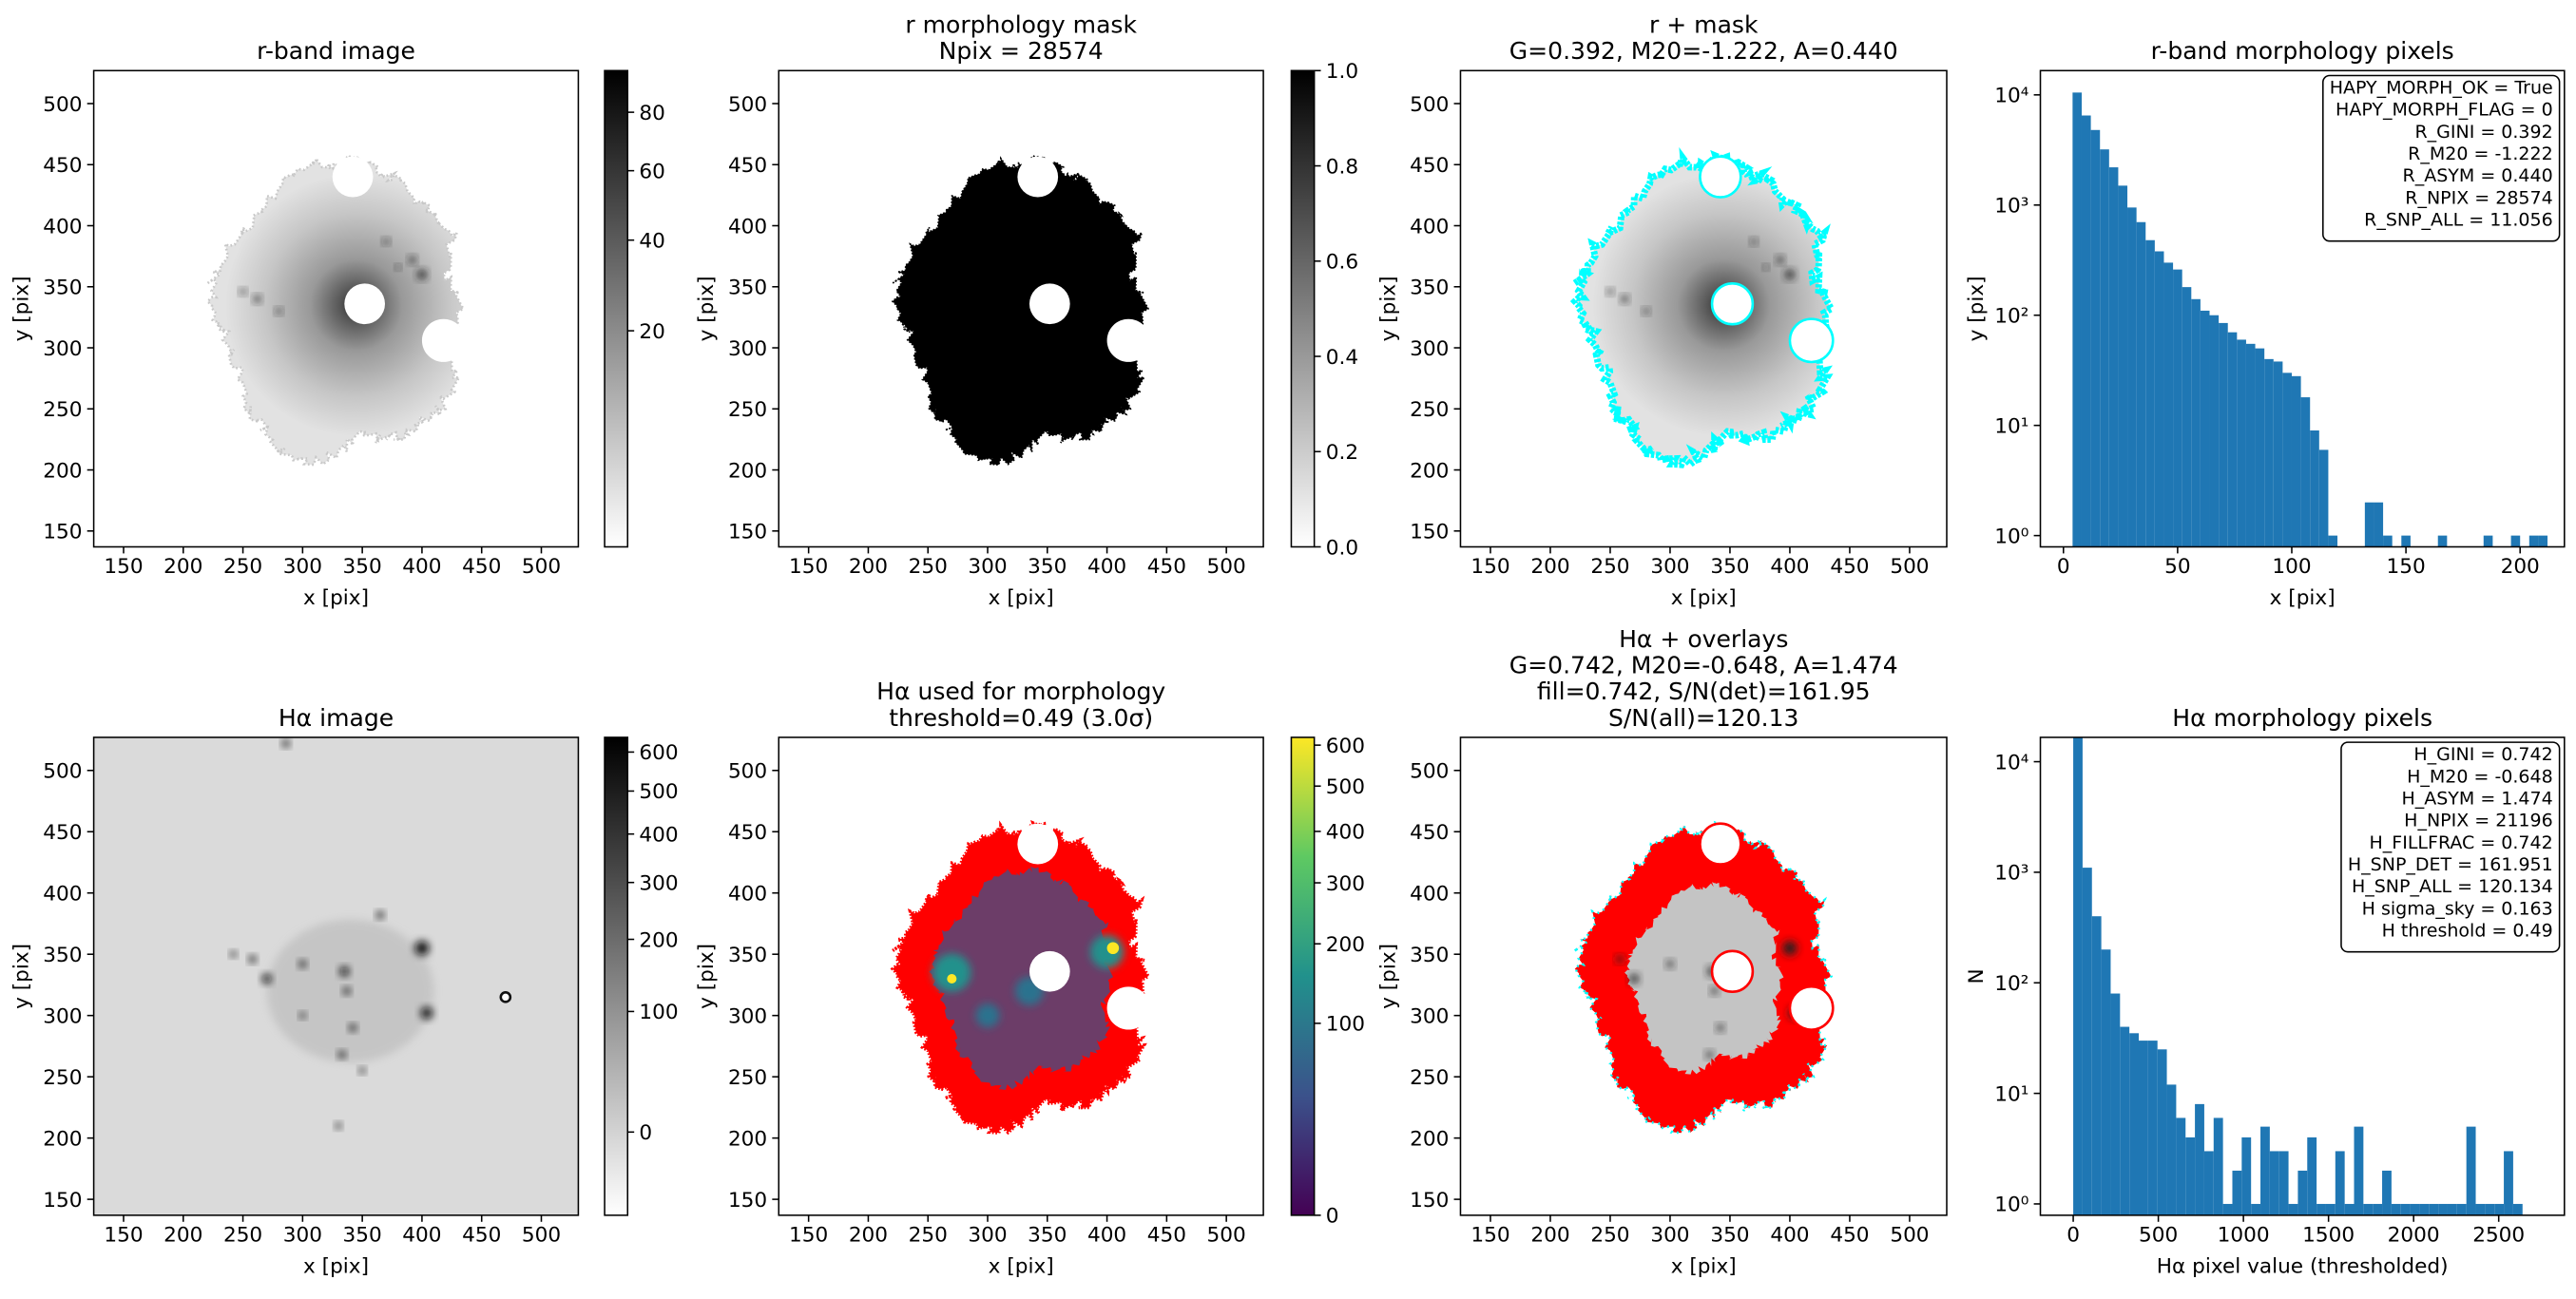 This screenshot has width=2576, height=1299. I want to click on panel-title: r + mask, so click(1704, 25).